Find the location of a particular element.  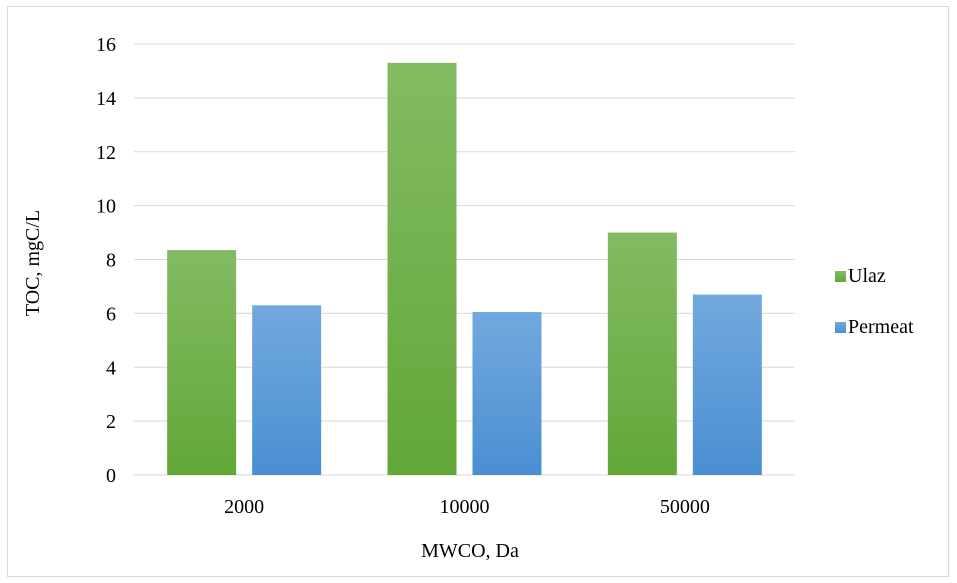

y-axis-ticks: 0 2 4 6 8 10 12 14 16 is located at coordinates (106, 260).